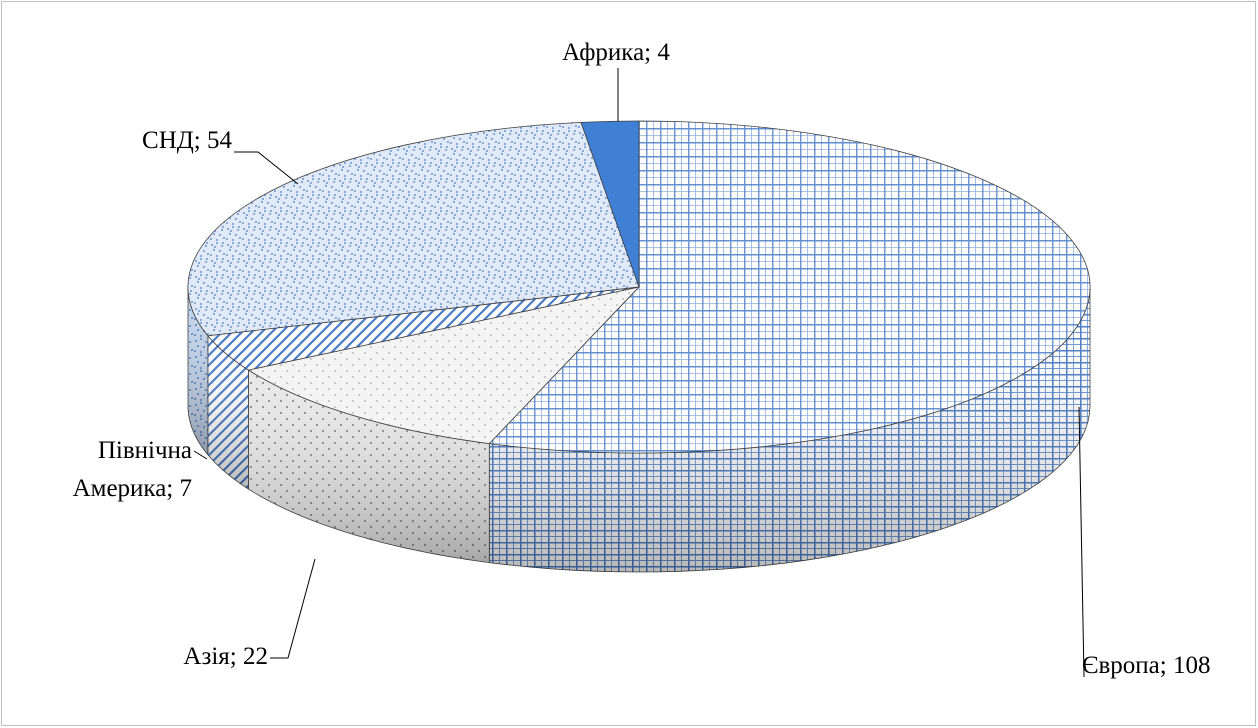 The image size is (1258, 728). What do you see at coordinates (198, 371) in the screenshot?
I see `pie-side-снд-shade` at bounding box center [198, 371].